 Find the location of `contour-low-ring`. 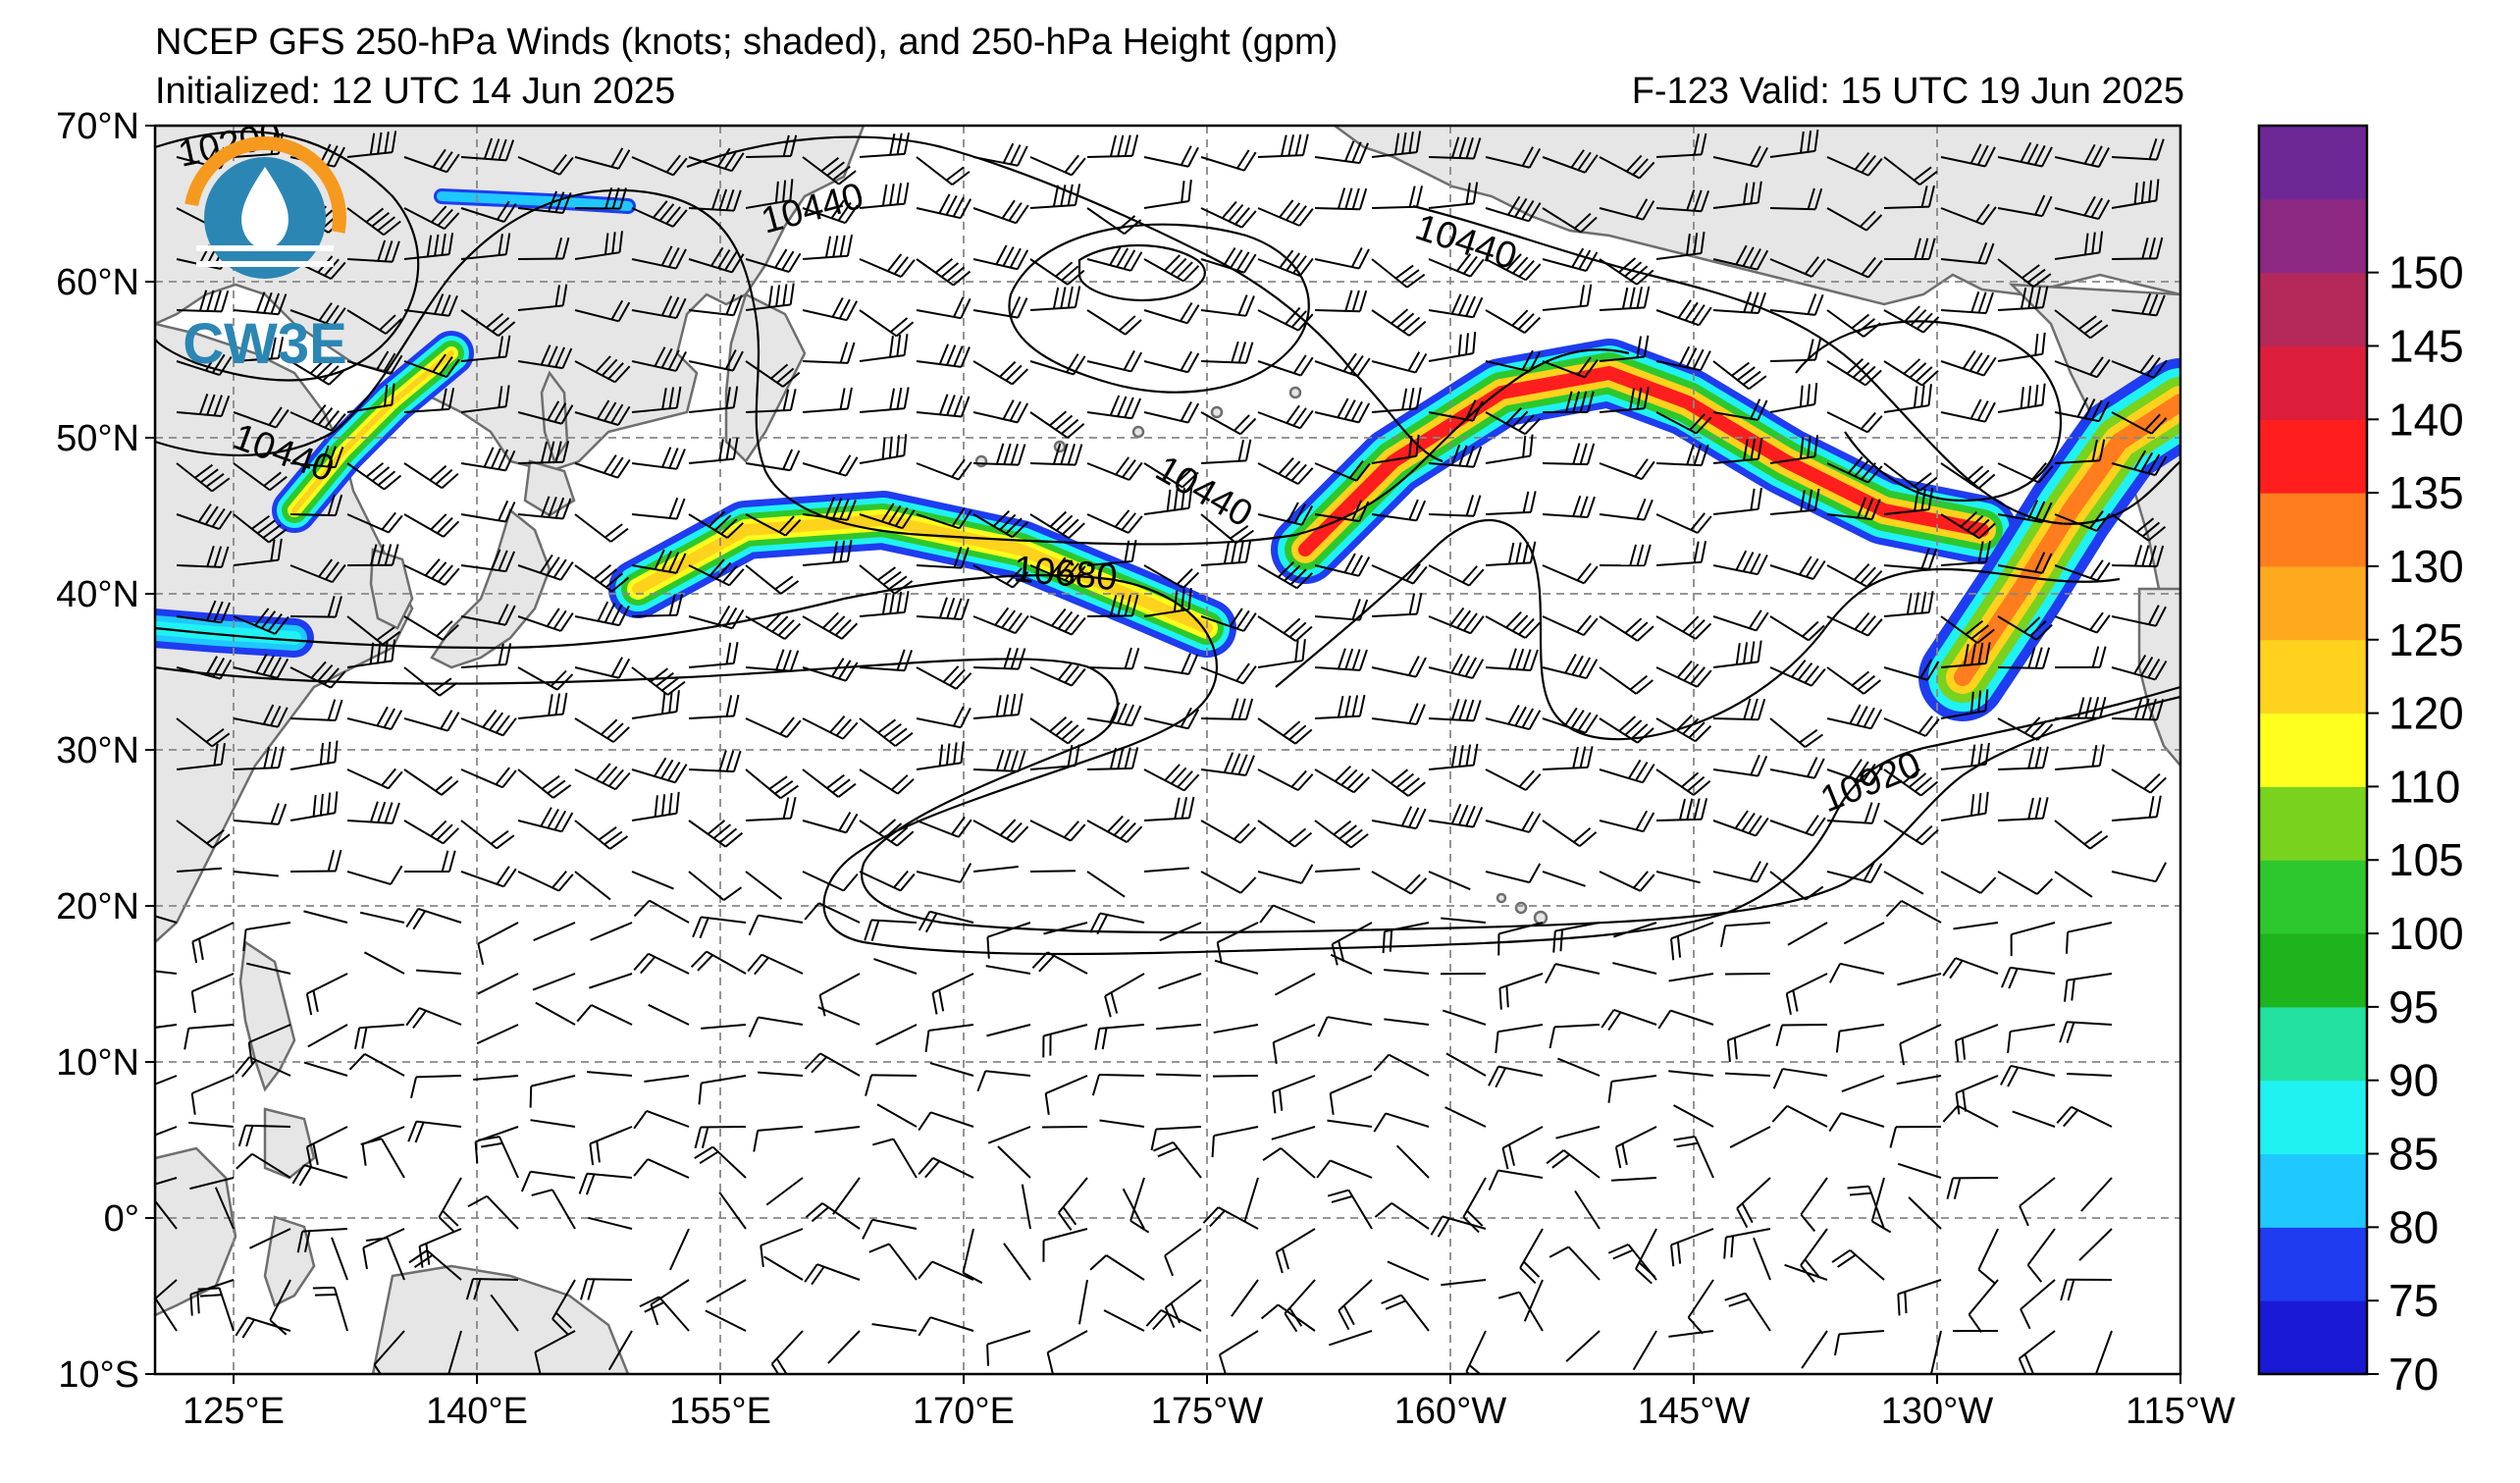

contour-low-ring is located at coordinates (1141, 272).